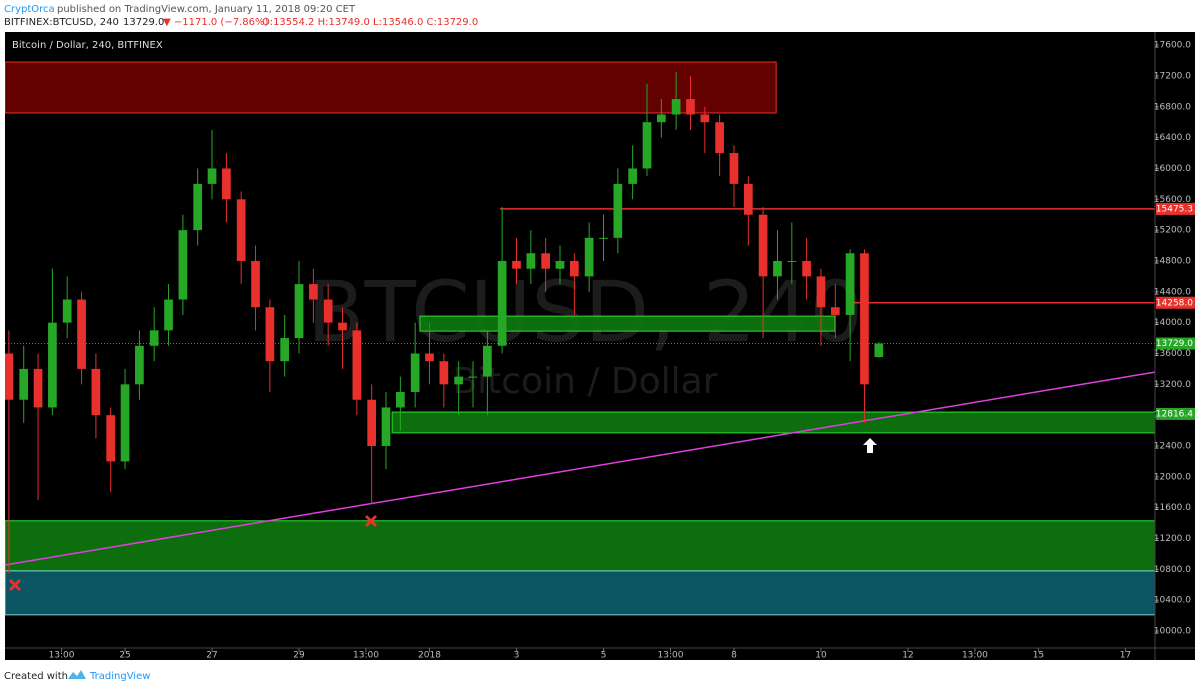  Describe the element at coordinates (1172, 46) in the screenshot. I see `y-tick-label: 17600.0` at that location.